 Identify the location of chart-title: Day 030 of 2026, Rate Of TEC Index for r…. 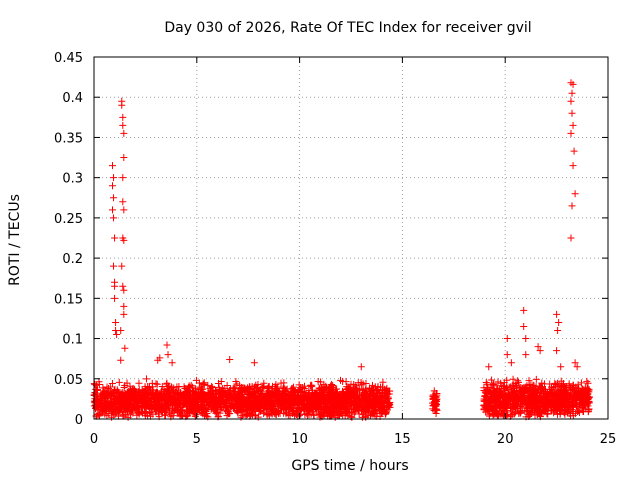
(347, 28).